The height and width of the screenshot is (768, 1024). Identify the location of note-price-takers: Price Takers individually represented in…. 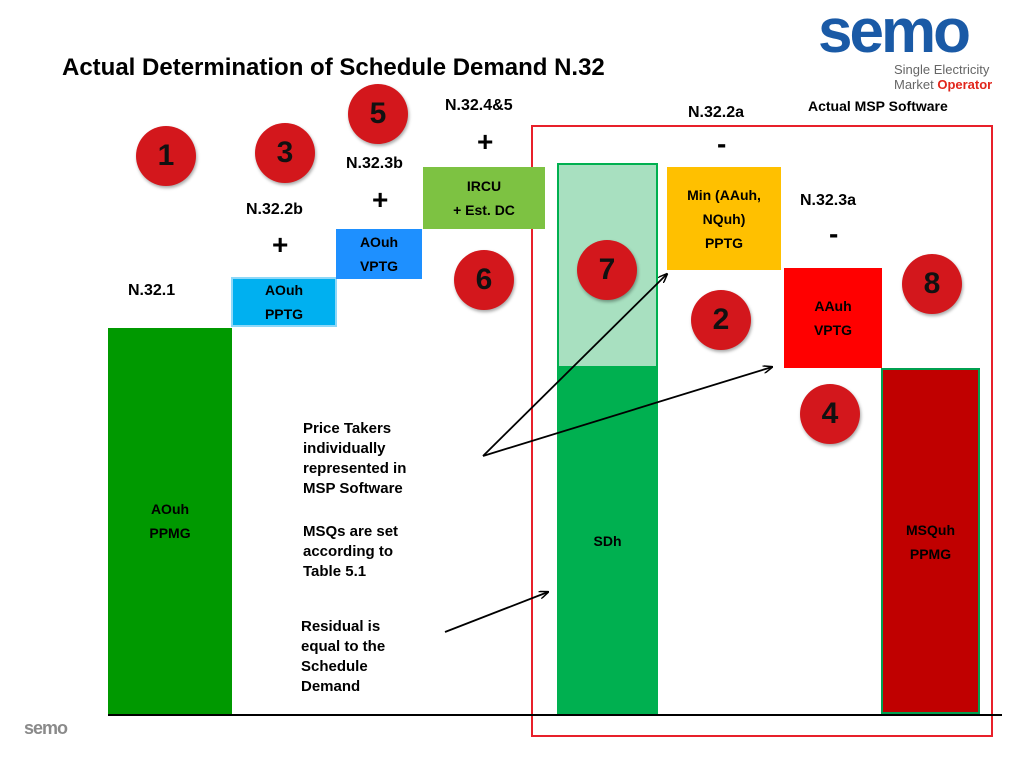
(355, 458).